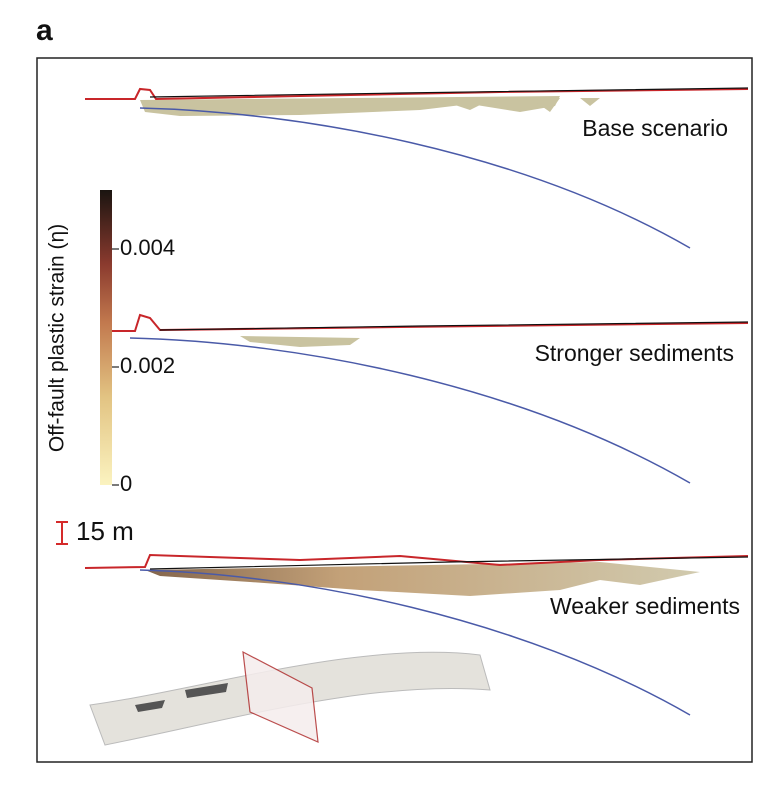 The width and height of the screenshot is (764, 786). Describe the element at coordinates (655, 128) in the screenshot. I see `scenario-label: Base scenario` at that location.